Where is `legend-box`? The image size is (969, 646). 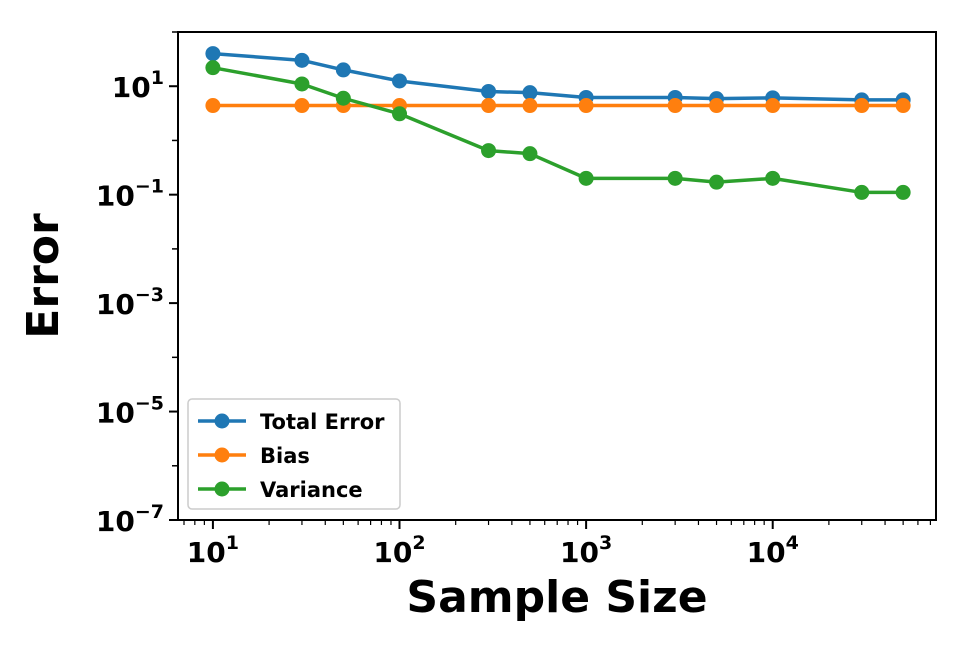
legend-box is located at coordinates (294, 454).